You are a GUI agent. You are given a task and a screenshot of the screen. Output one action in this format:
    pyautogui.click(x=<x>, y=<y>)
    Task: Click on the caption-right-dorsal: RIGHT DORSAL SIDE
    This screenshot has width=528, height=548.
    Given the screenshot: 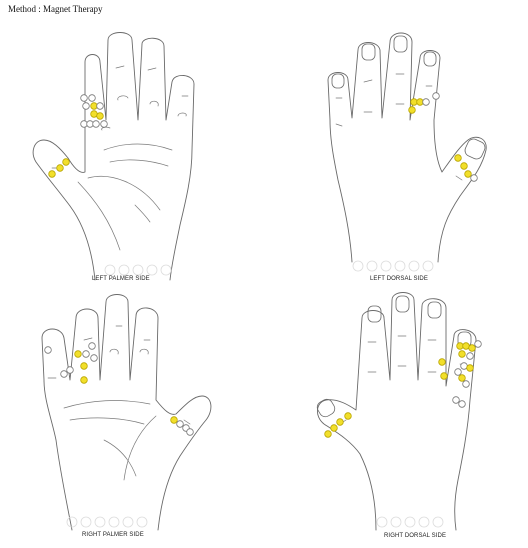 What is the action you would take?
    pyautogui.click(x=415, y=536)
    